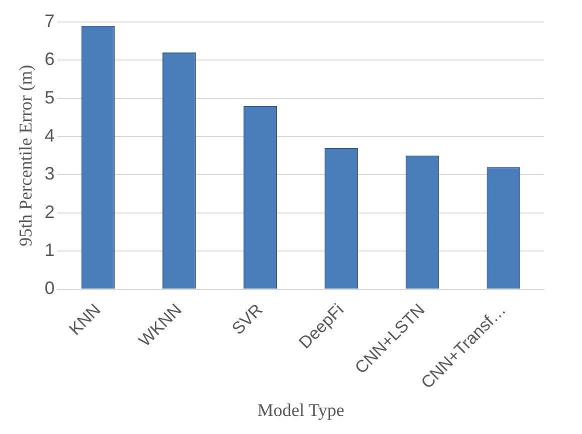 The width and height of the screenshot is (582, 434). What do you see at coordinates (49, 59) in the screenshot?
I see `y-tick-label: 6` at bounding box center [49, 59].